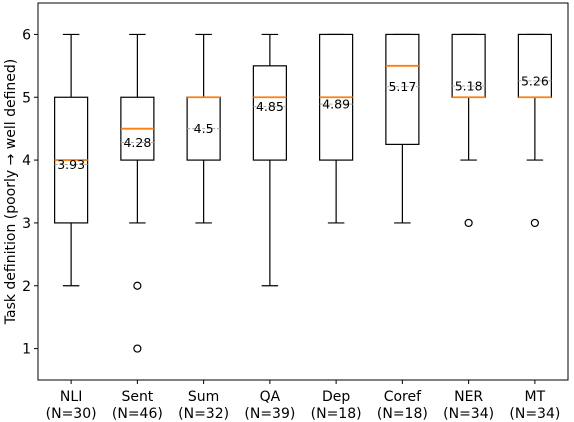  I want to click on y-axis-label: Task definition (poorly → well defined), so click(11, 192).